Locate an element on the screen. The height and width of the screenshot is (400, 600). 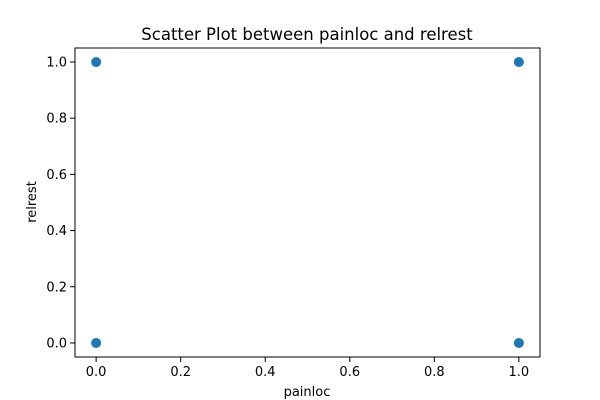
x-tick-label: 1.0 is located at coordinates (519, 372).